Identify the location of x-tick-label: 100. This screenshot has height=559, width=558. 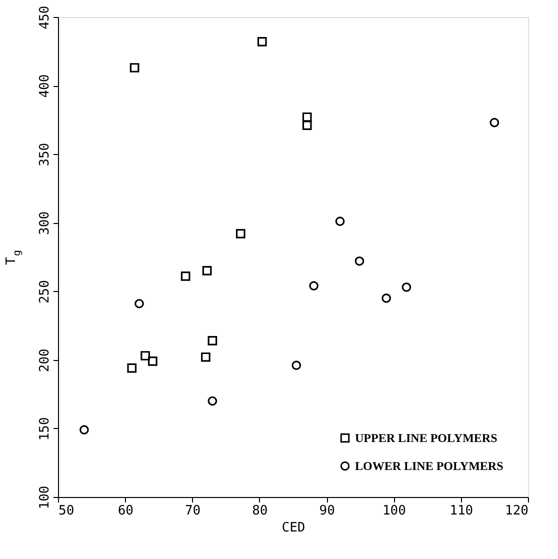
(394, 511).